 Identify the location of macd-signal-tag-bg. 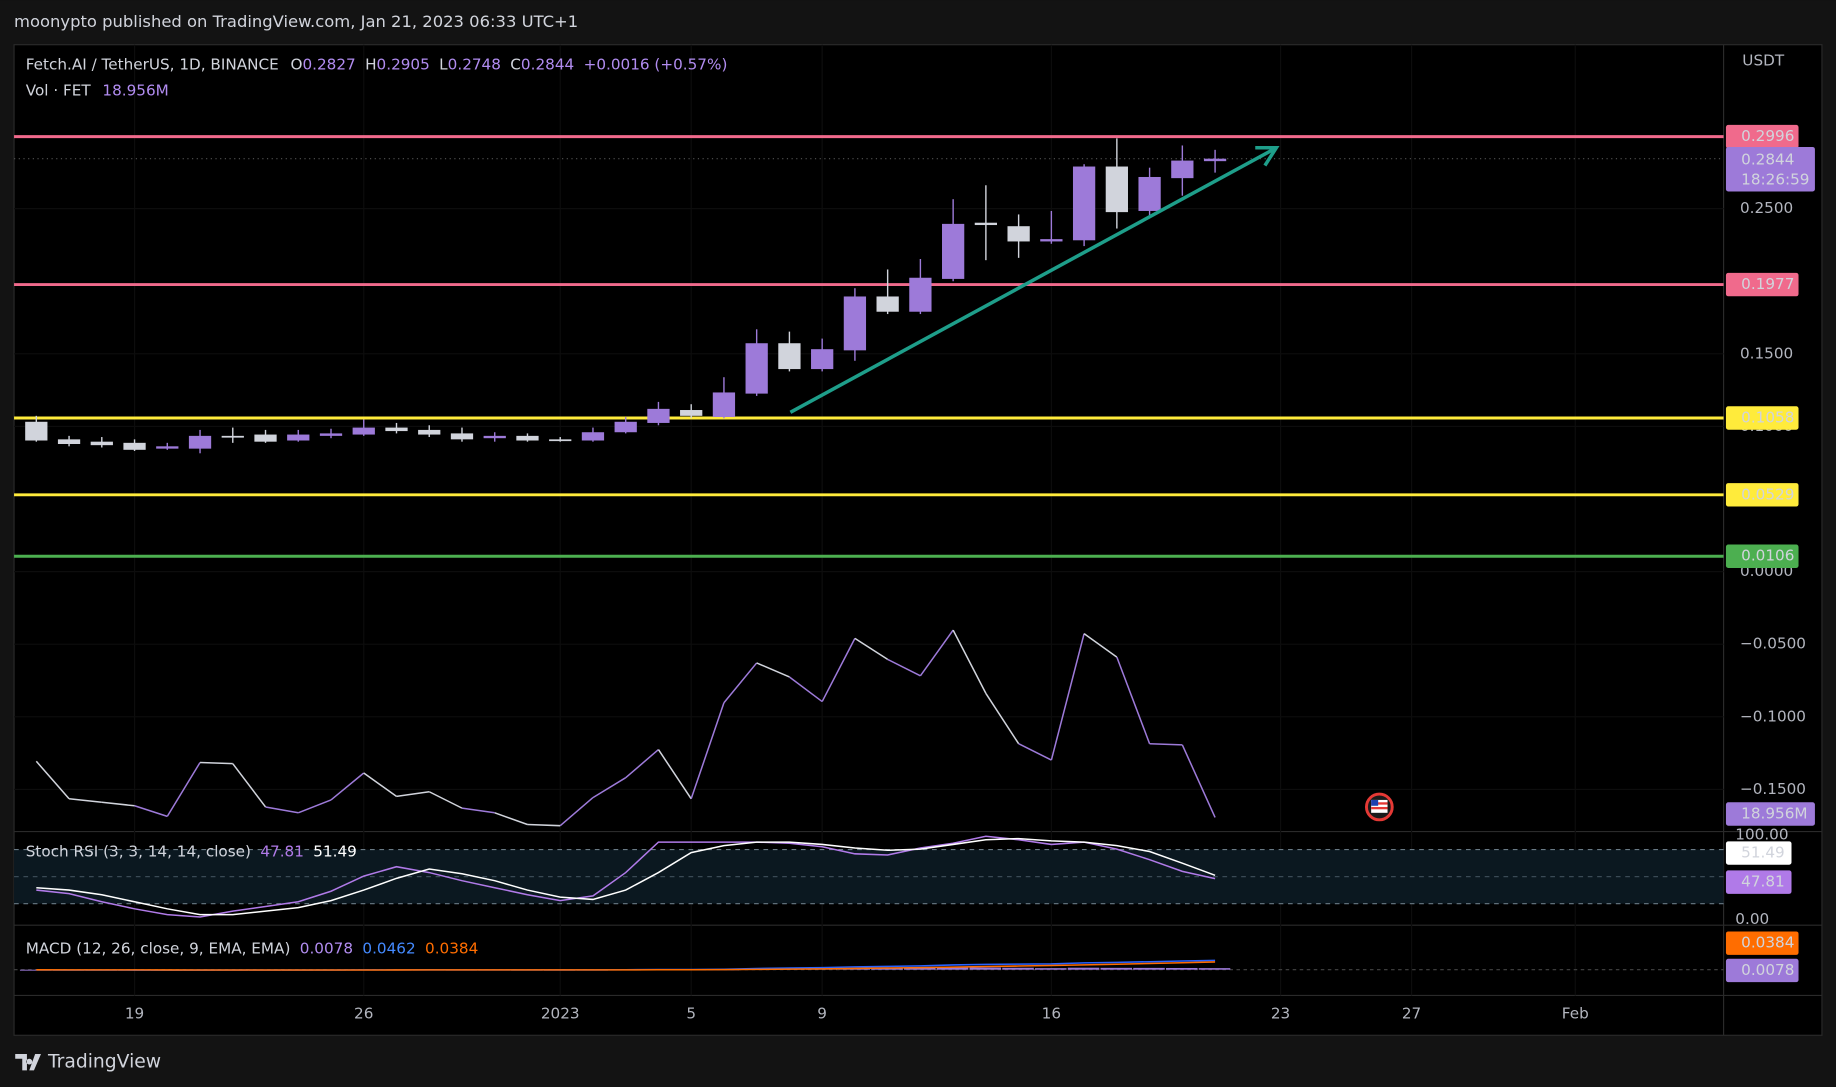
(1762, 943).